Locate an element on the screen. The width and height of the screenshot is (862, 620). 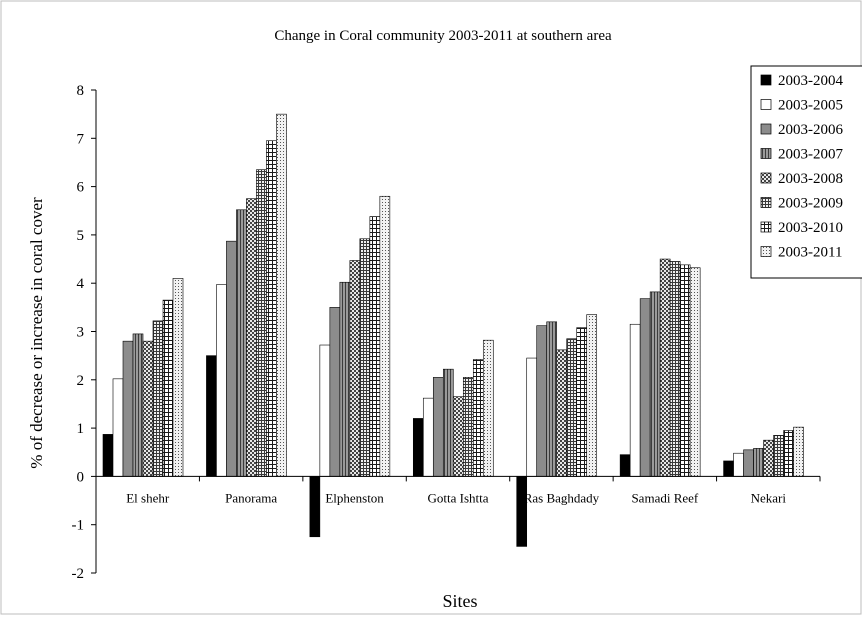
x-axis-label: Sites is located at coordinates (459, 601).